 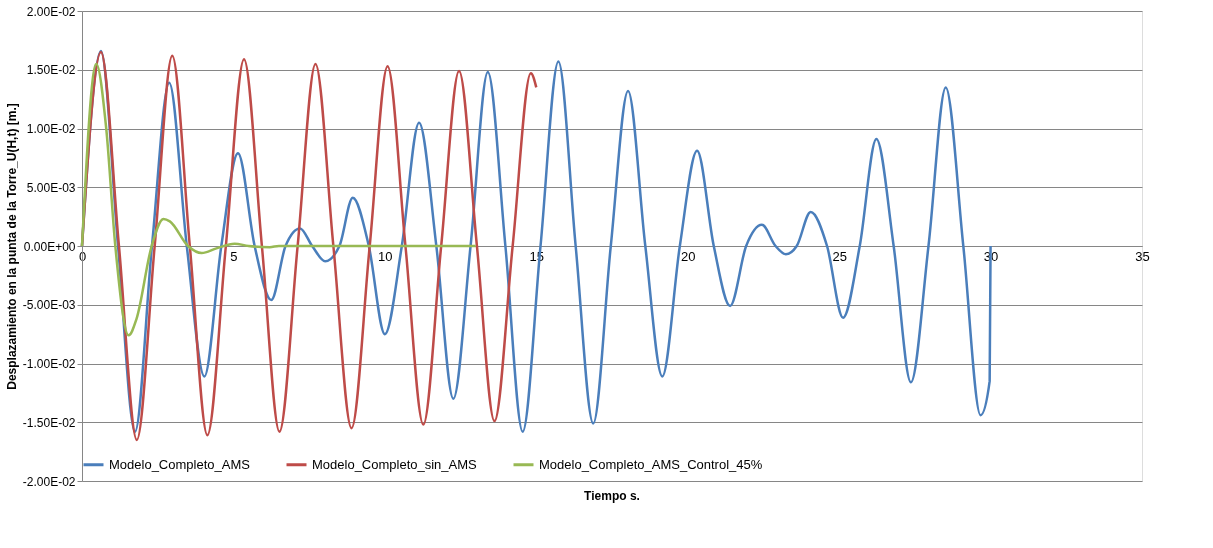 What do you see at coordinates (49, 422) in the screenshot?
I see `y-tick-label: -1.50E-02` at bounding box center [49, 422].